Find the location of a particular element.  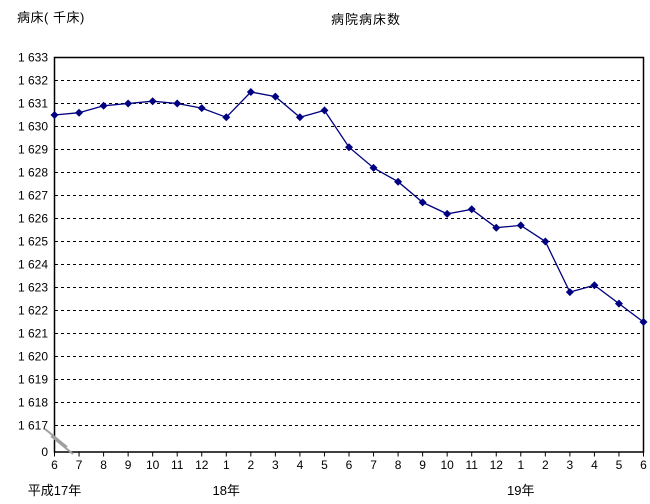

year-label: 19年 is located at coordinates (520, 490).